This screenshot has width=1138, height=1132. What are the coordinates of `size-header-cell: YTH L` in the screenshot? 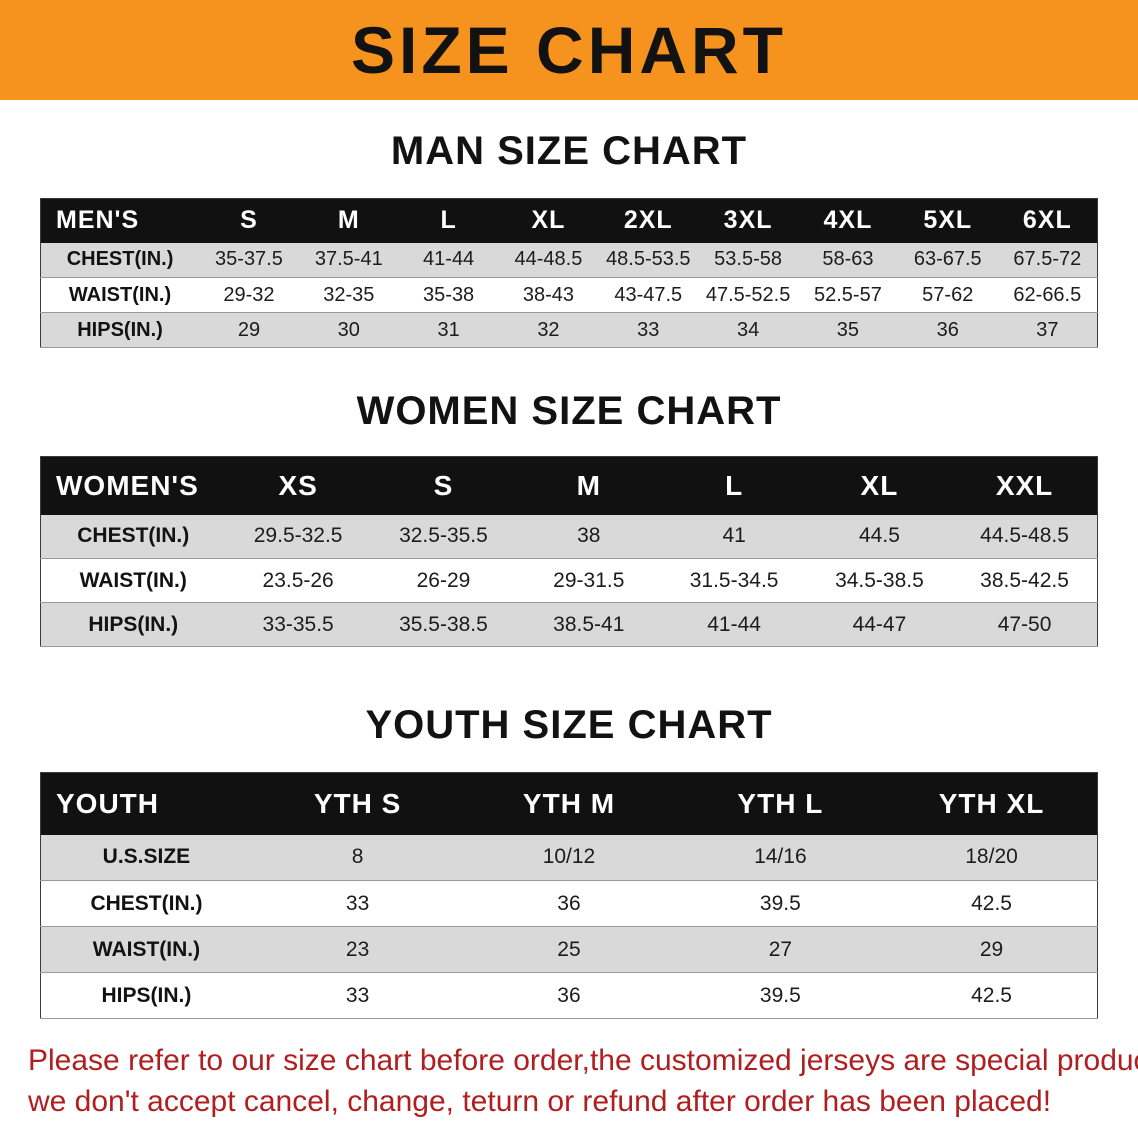 It's located at (780, 803).